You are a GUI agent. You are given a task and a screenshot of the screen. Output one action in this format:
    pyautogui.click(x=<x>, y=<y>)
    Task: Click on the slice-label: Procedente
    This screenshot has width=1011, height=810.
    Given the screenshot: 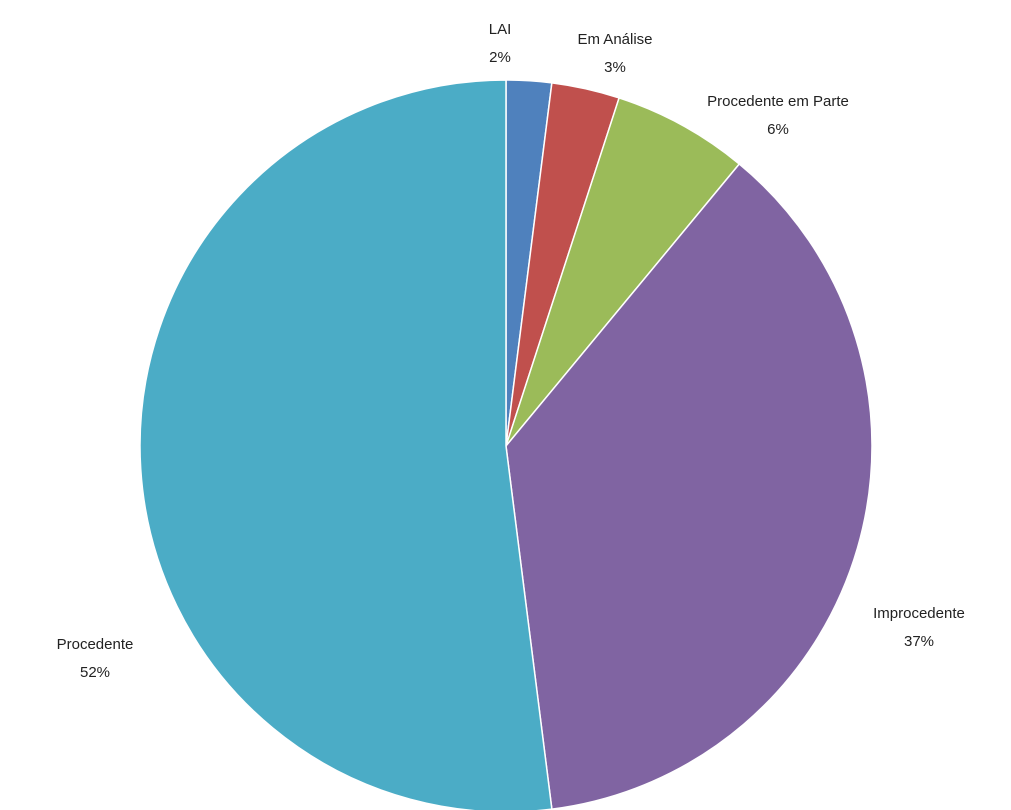 What is the action you would take?
    pyautogui.click(x=95, y=644)
    